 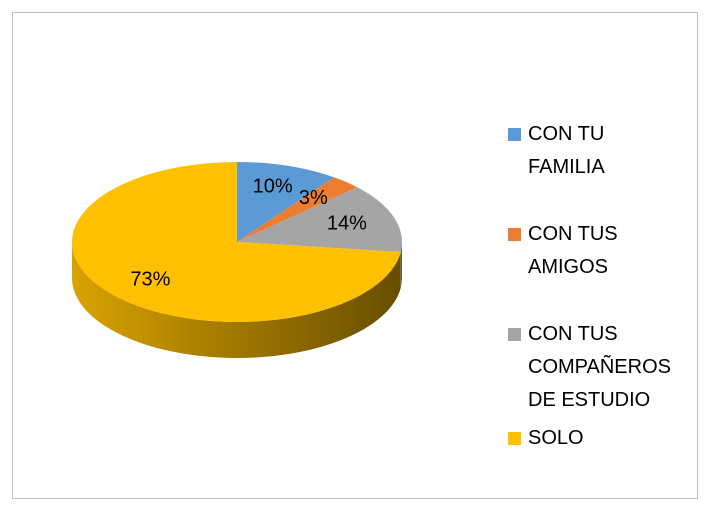 I want to click on legend-entry: CON TU FAMILIA, so click(x=585, y=151).